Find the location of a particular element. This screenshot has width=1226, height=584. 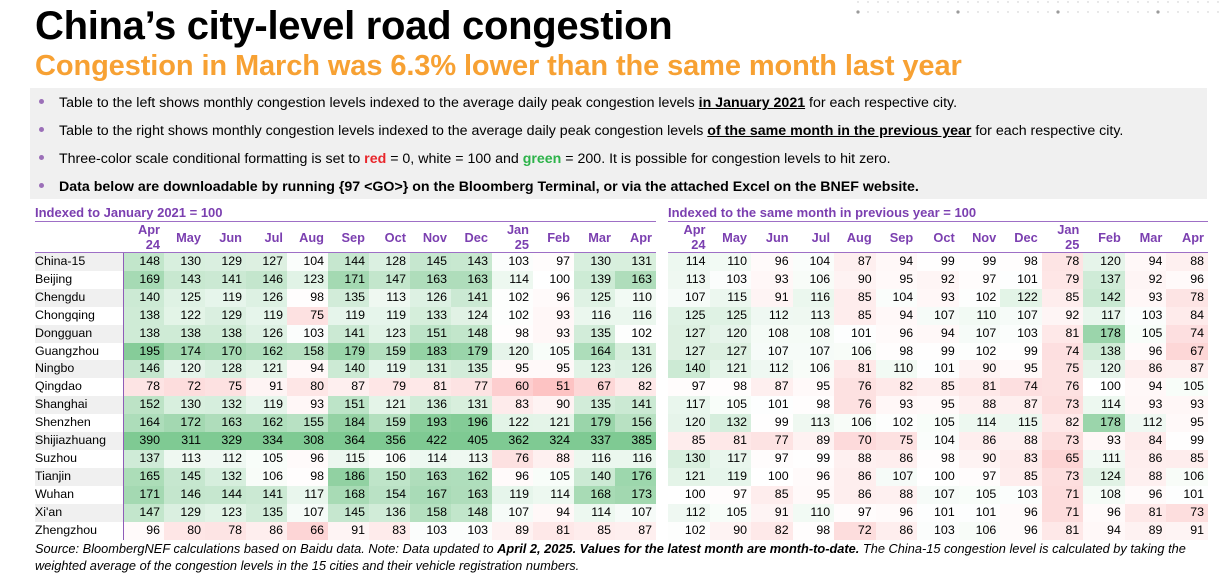

congestion-value: 98 is located at coordinates (307, 297).